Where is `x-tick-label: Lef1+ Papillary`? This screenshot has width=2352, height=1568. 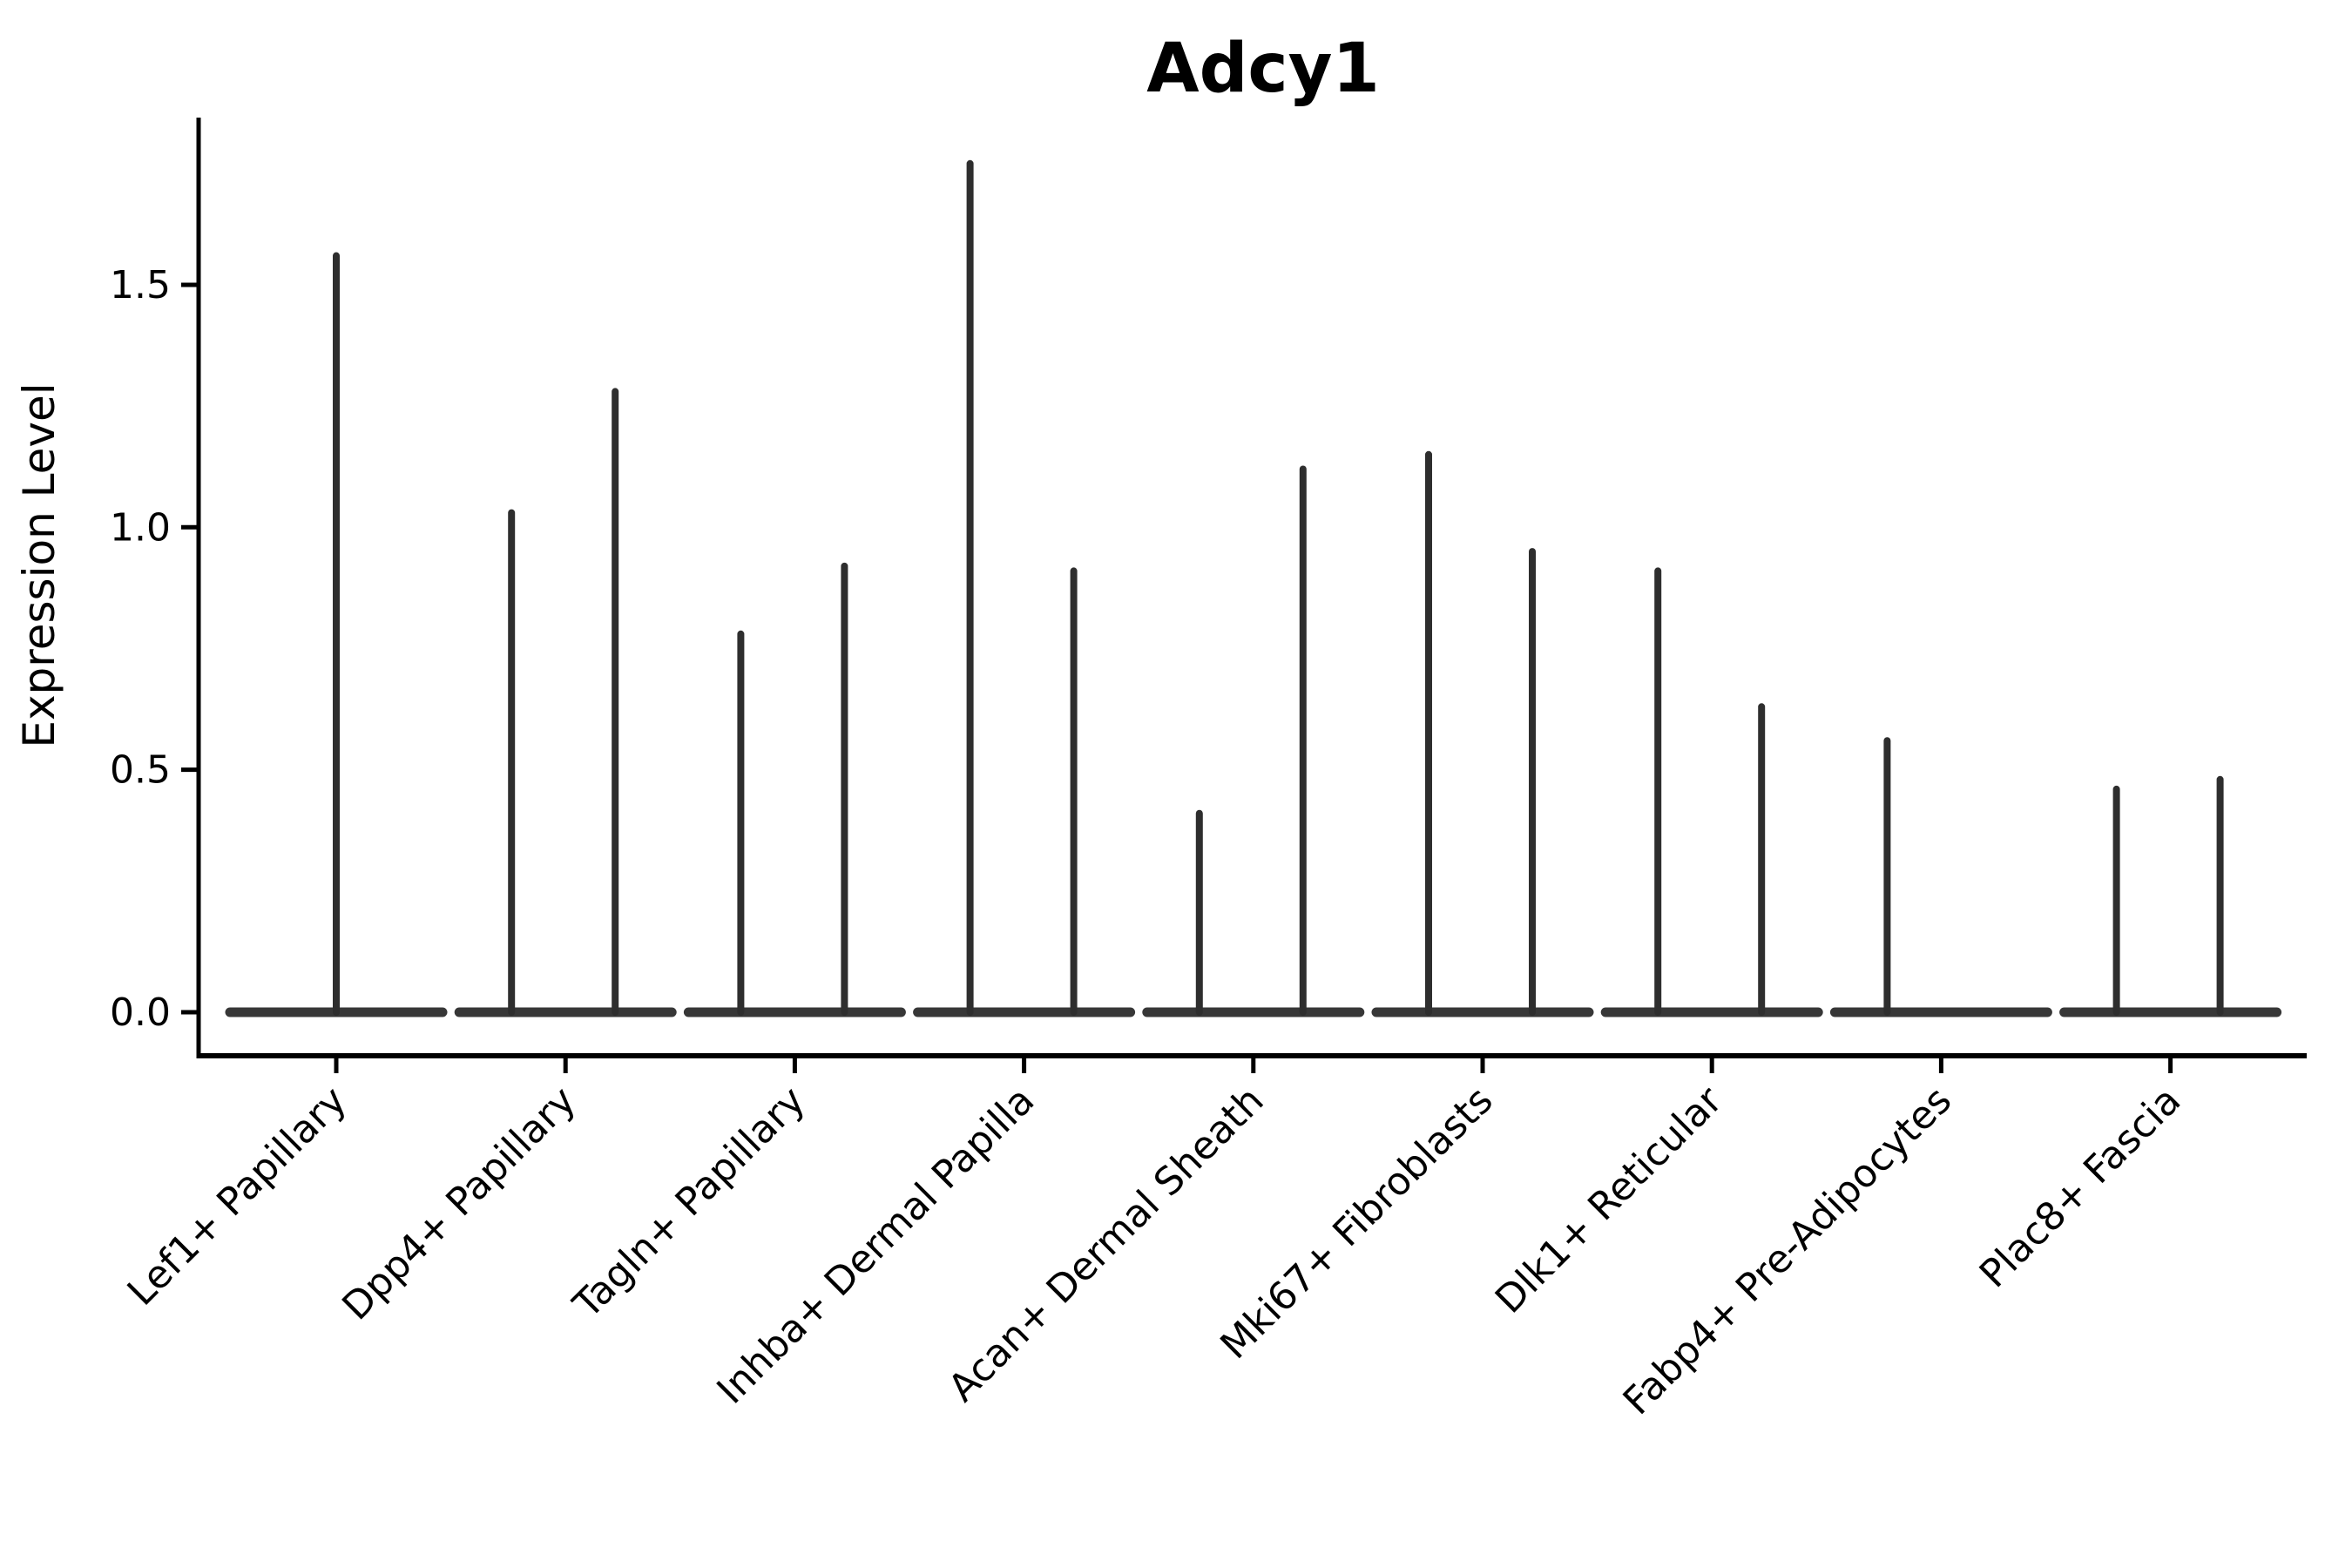
x-tick-label: Lef1+ Papillary is located at coordinates (237, 1196).